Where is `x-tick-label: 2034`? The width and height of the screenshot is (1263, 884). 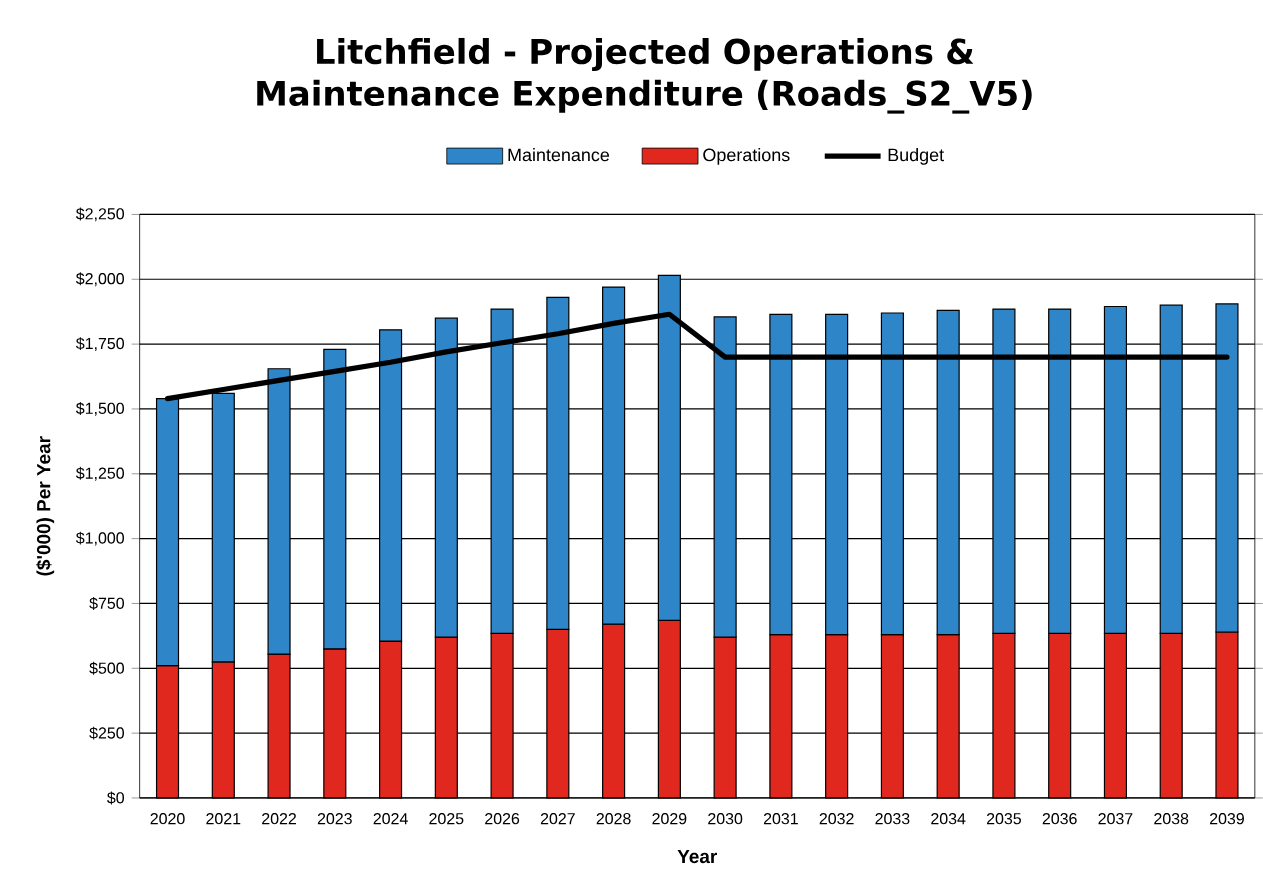
x-tick-label: 2034 is located at coordinates (948, 819).